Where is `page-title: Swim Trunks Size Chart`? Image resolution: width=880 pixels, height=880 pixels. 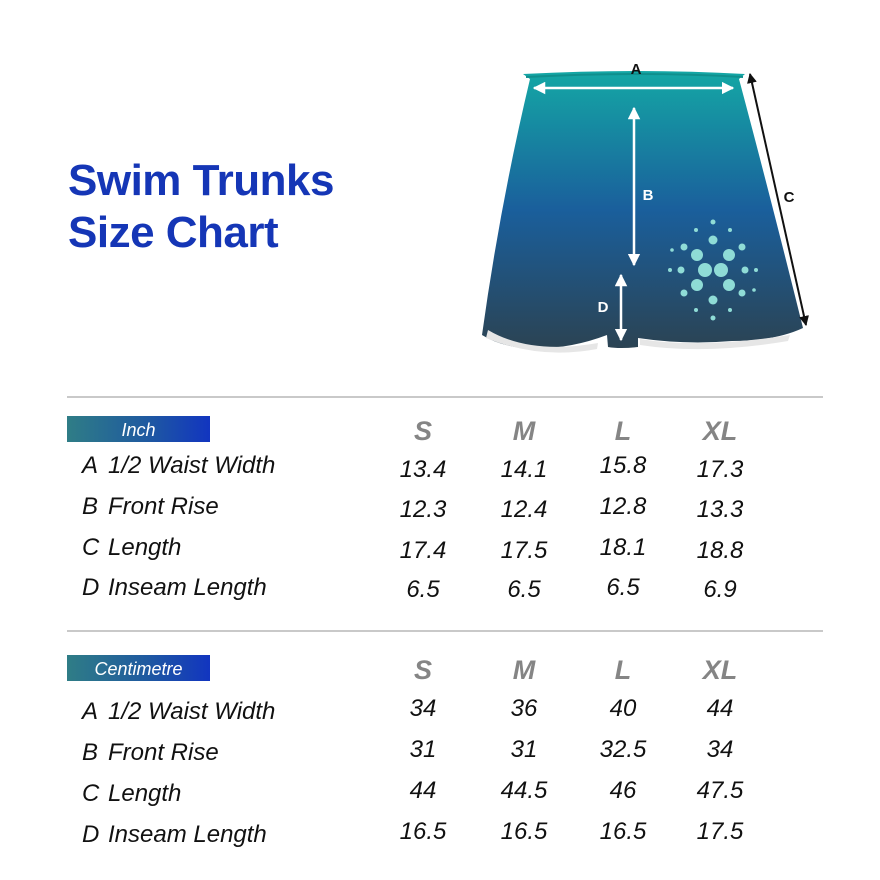 page-title: Swim Trunks Size Chart is located at coordinates (201, 207).